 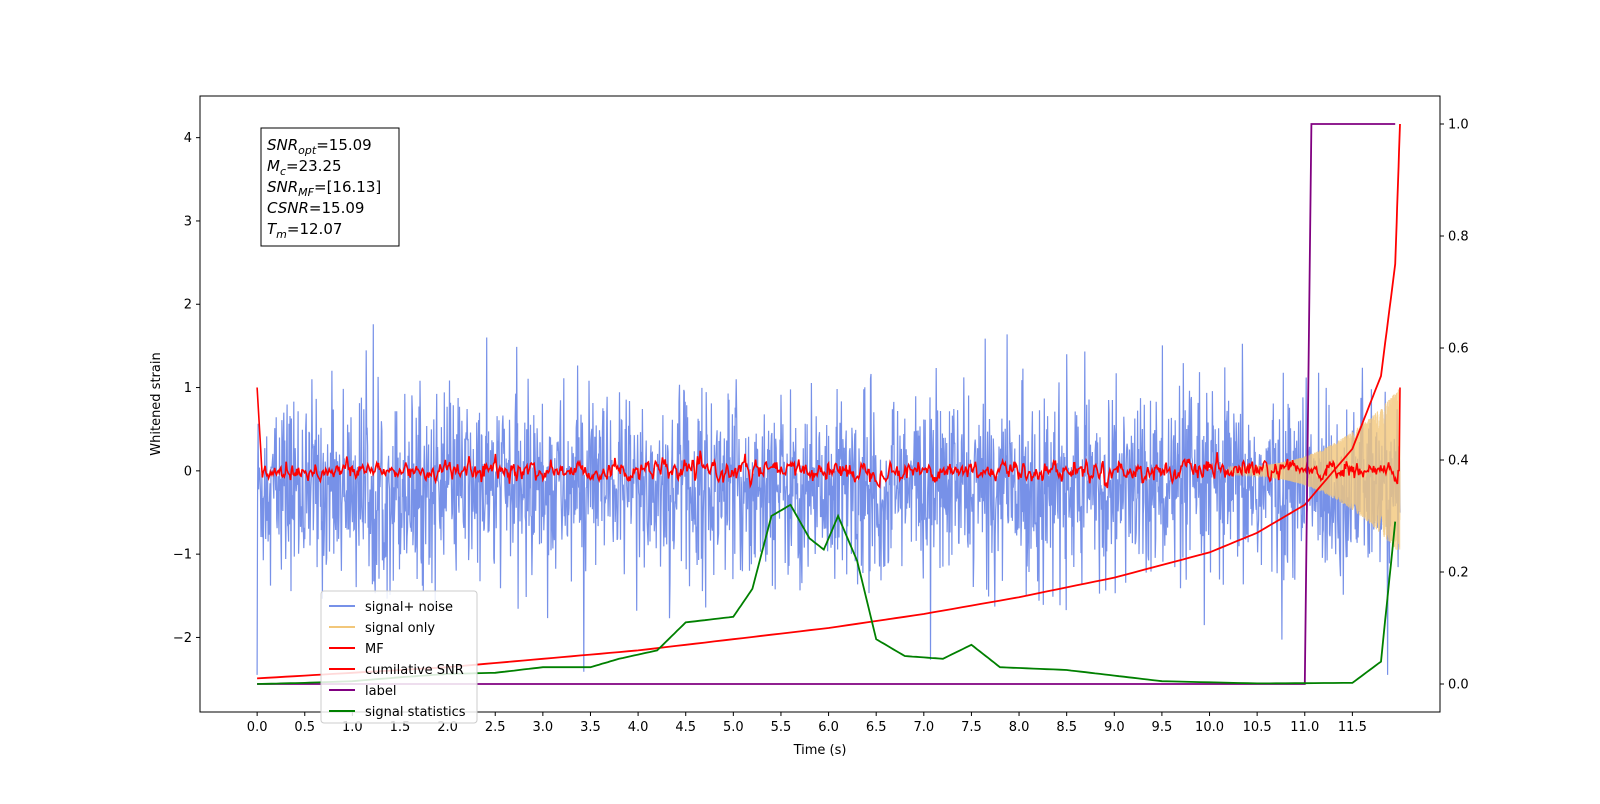 What do you see at coordinates (1454, 405) in the screenshot?
I see `y-axis-right: 0.0 0.2 0.4 0.6 0.8 1.0` at bounding box center [1454, 405].